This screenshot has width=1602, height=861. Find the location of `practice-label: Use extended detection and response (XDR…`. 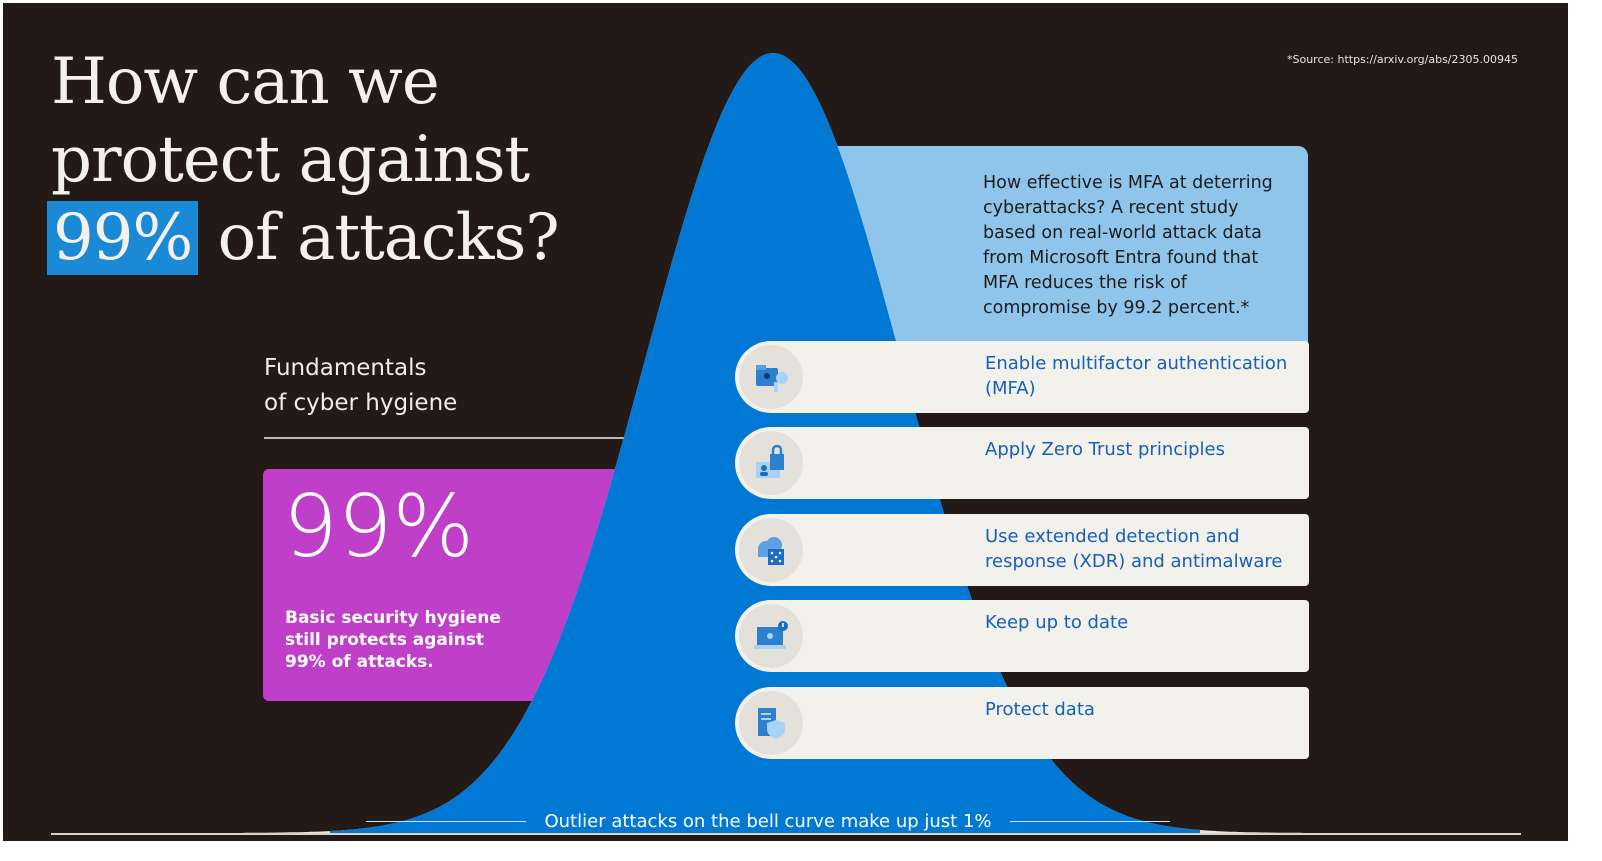

practice-label: Use extended detection and response (XDR… is located at coordinates (1134, 549).